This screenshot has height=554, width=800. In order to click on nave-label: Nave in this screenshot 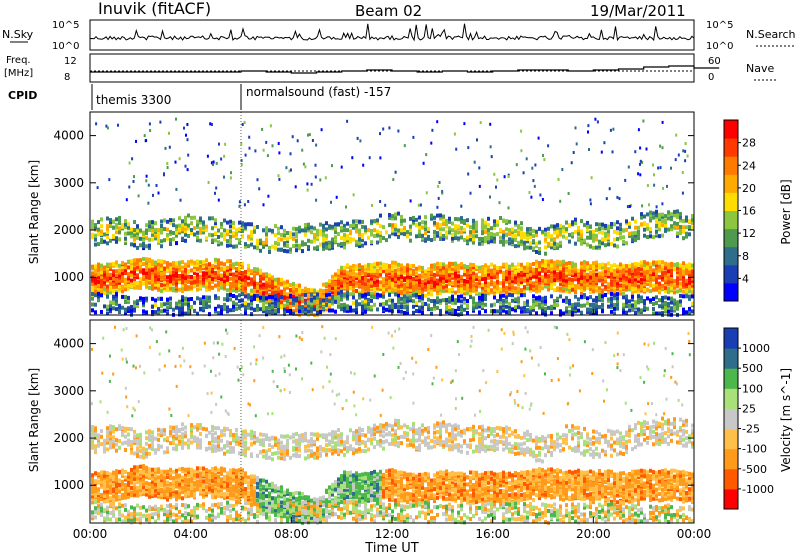, I will do `click(760, 68)`.